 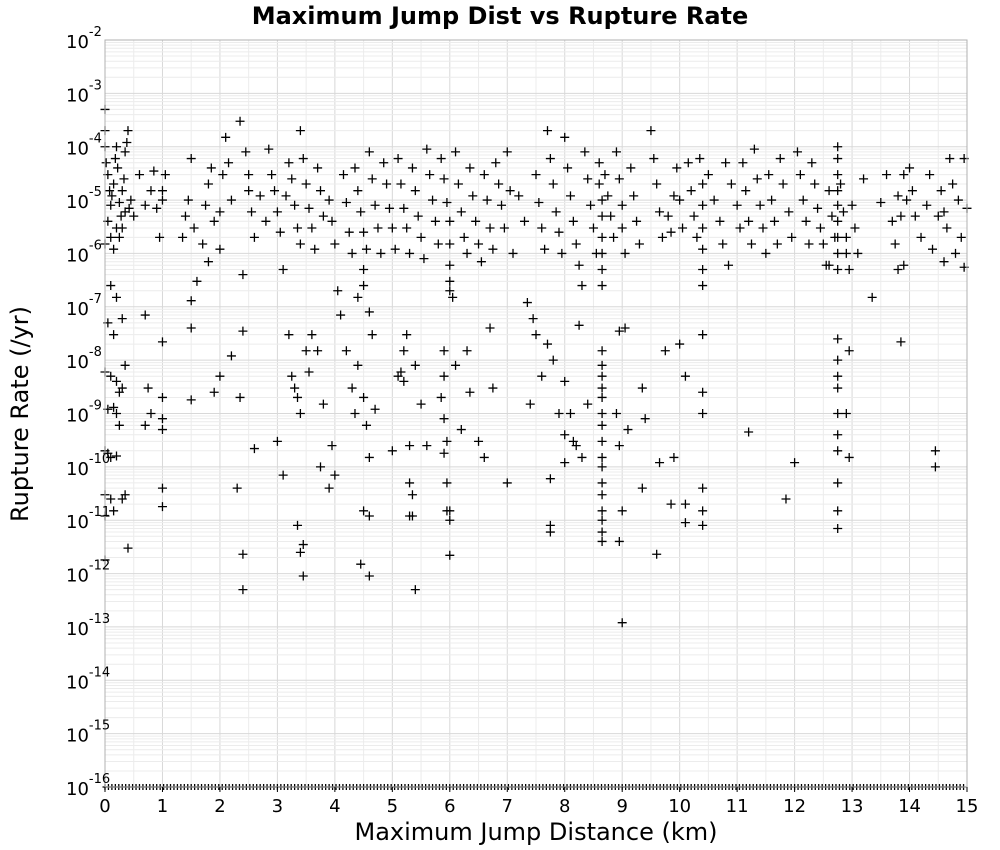 What do you see at coordinates (88, 679) in the screenshot?
I see `y-tick-label: 10⁻¹⁴` at bounding box center [88, 679].